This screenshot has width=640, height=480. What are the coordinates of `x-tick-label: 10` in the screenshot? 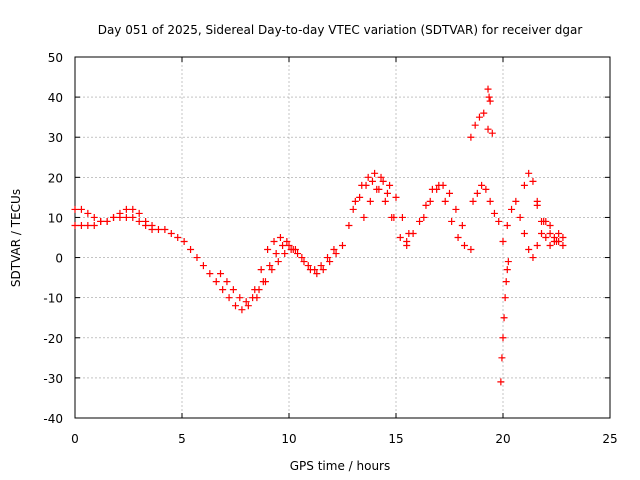 It's located at (288, 439).